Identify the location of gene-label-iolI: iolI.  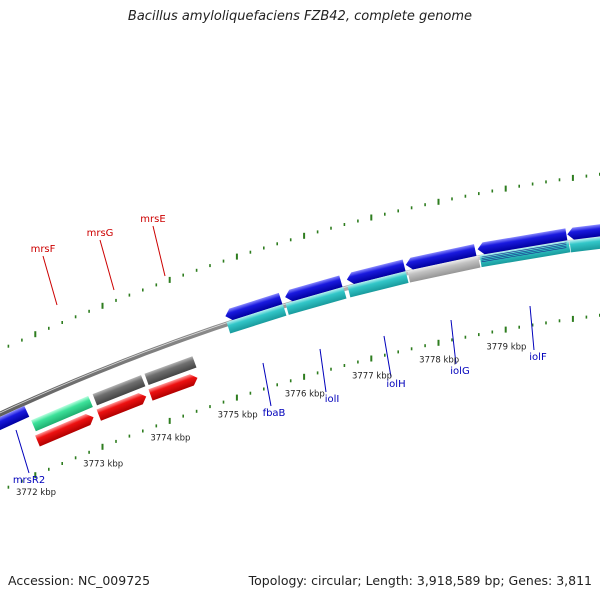
(332, 399).